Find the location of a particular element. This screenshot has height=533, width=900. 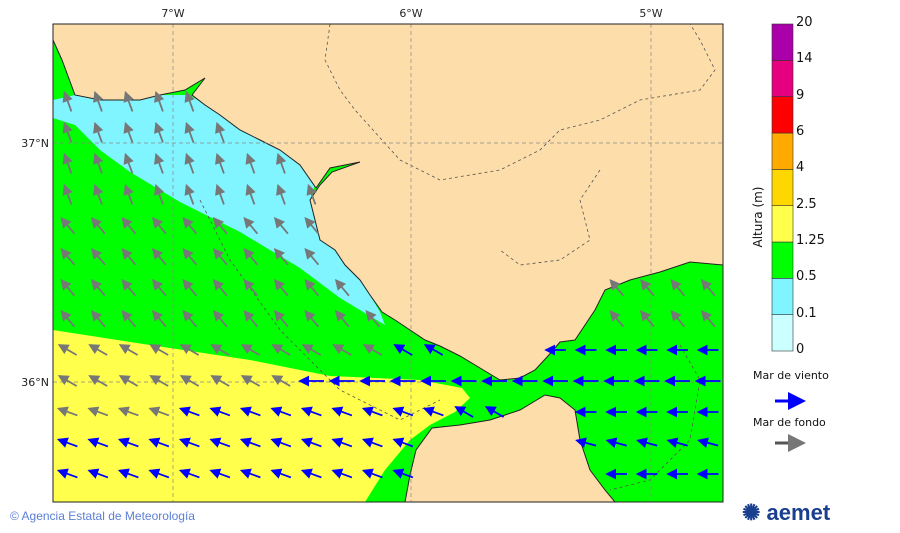

legend-swell: Mar de fondo is located at coordinates (789, 422).